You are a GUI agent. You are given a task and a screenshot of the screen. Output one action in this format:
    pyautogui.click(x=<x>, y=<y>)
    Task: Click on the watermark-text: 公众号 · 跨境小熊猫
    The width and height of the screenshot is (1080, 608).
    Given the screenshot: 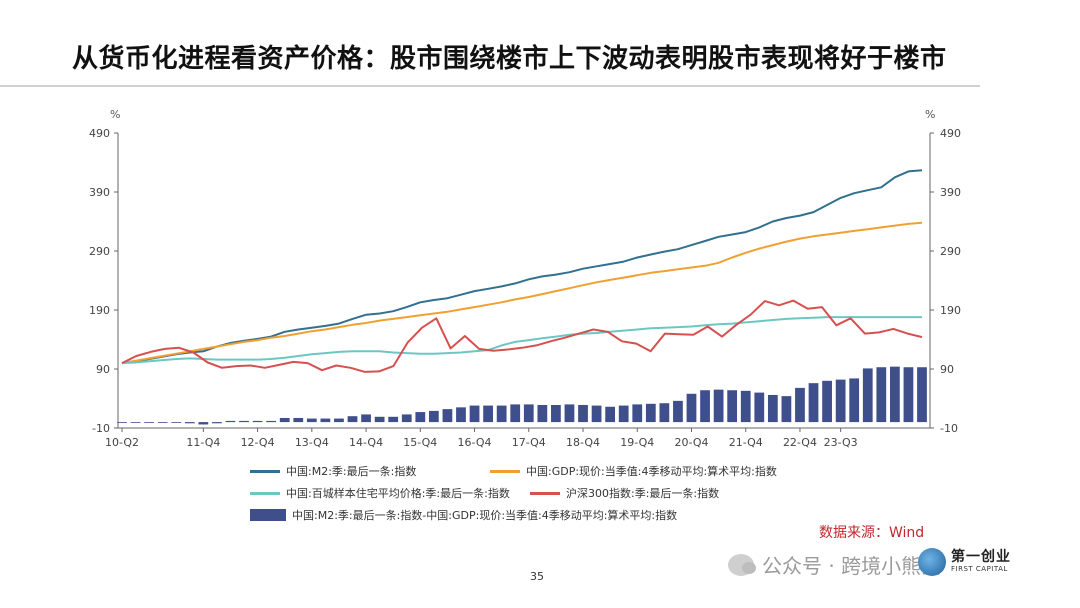 What is the action you would take?
    pyautogui.click(x=852, y=566)
    